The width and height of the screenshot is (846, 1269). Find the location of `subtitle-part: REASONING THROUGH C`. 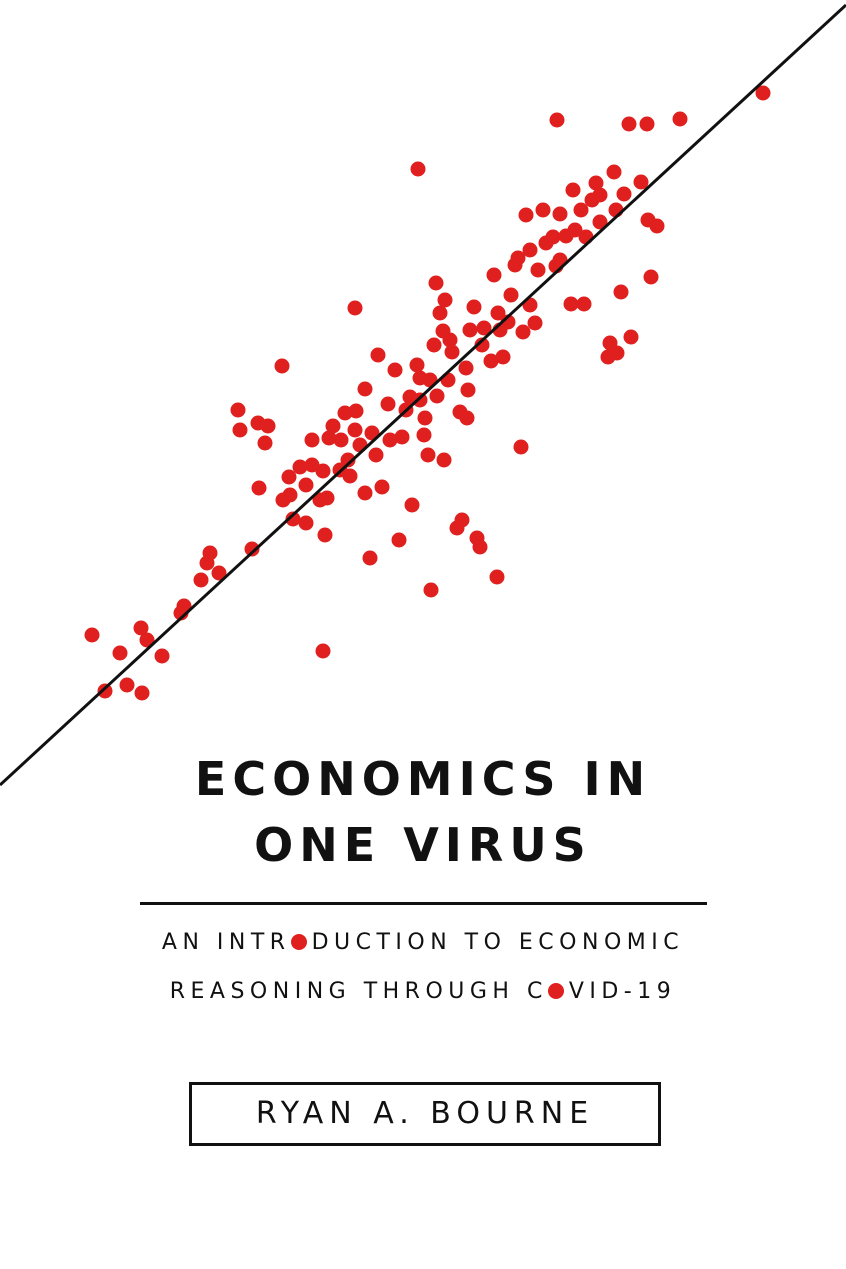

subtitle-part: REASONING THROUGH C is located at coordinates (358, 991).